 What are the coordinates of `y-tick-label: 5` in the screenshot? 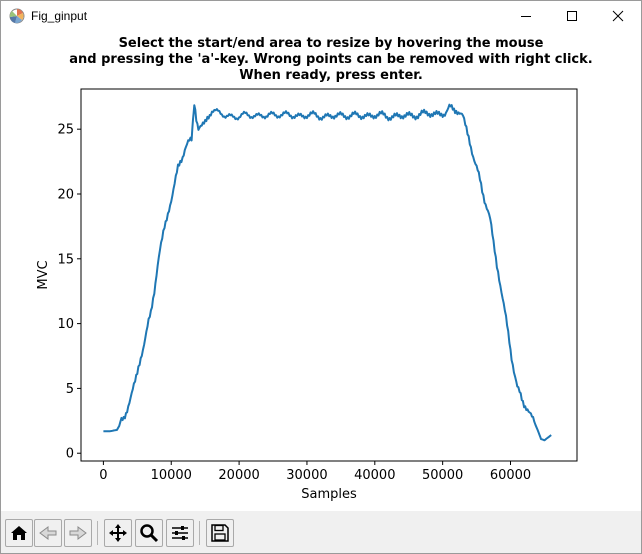 It's located at (70, 389).